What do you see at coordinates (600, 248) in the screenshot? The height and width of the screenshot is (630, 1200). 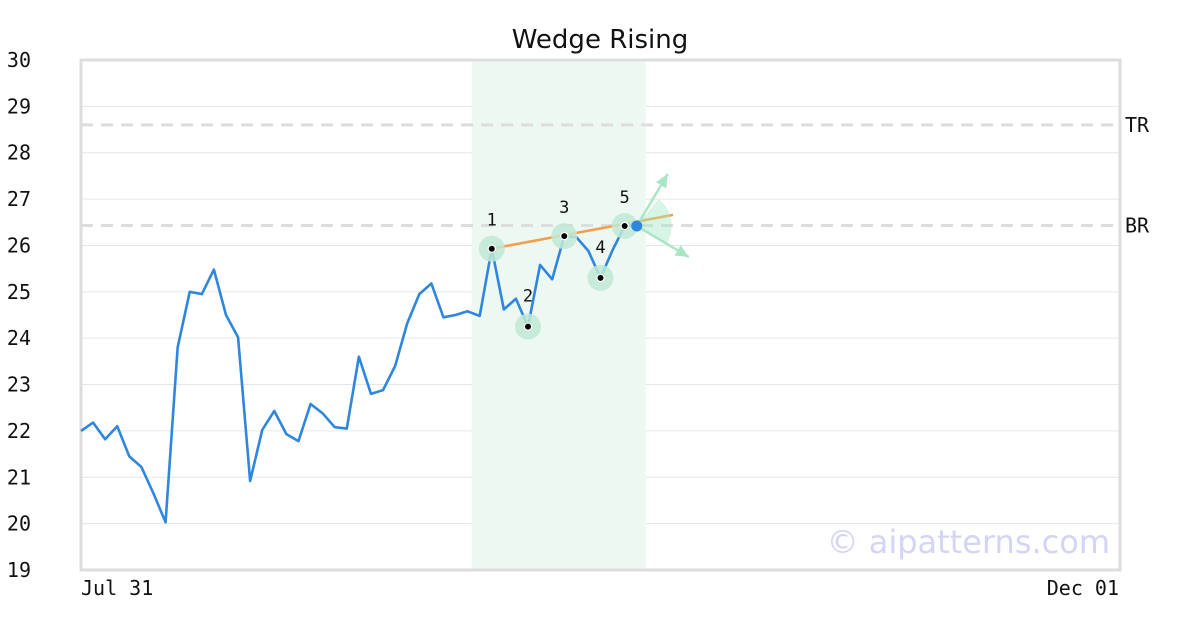 I see `pattern-label-4: 4` at bounding box center [600, 248].